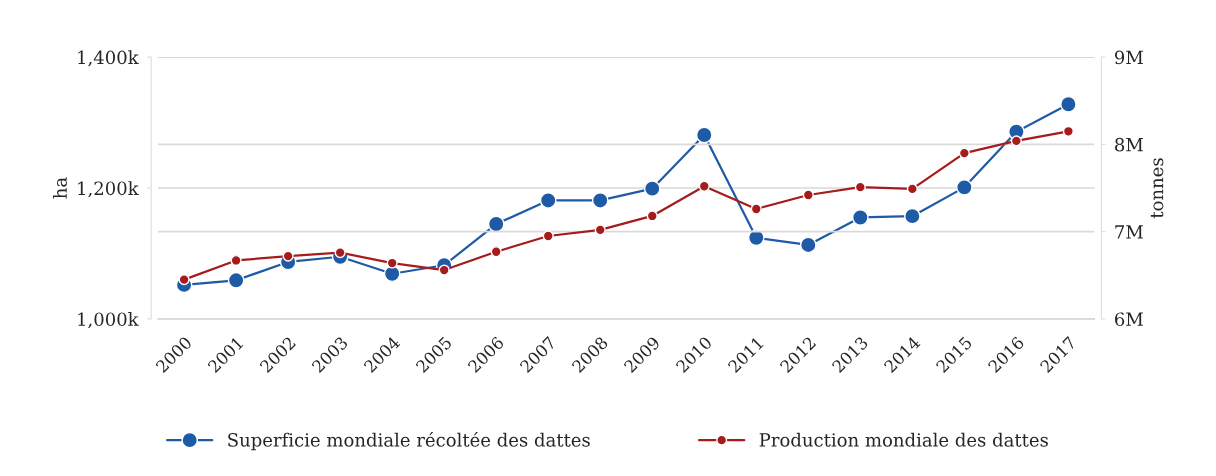  What do you see at coordinates (1129, 232) in the screenshot?
I see `y2-tick-label: 7M` at bounding box center [1129, 232].